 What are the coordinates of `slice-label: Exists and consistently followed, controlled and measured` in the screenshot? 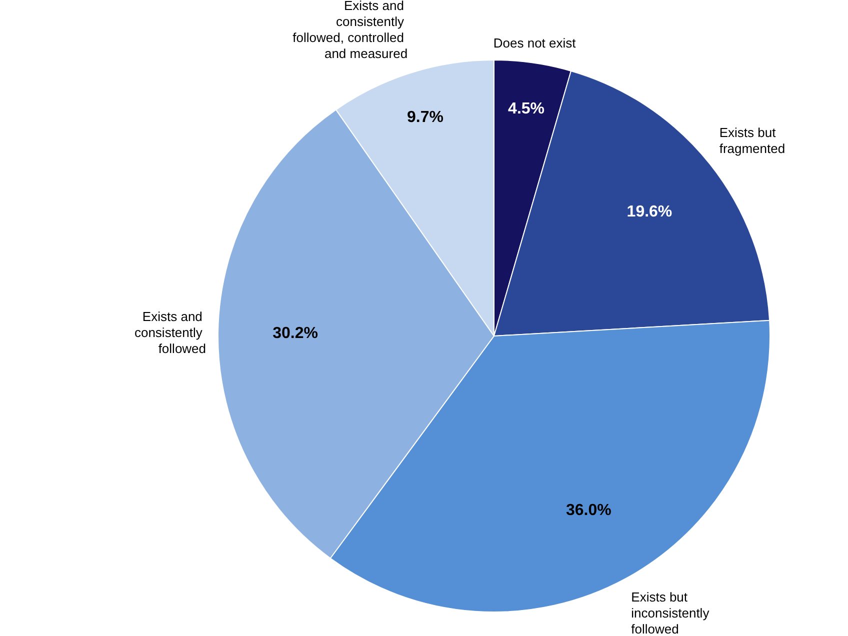 It's located at (350, 30).